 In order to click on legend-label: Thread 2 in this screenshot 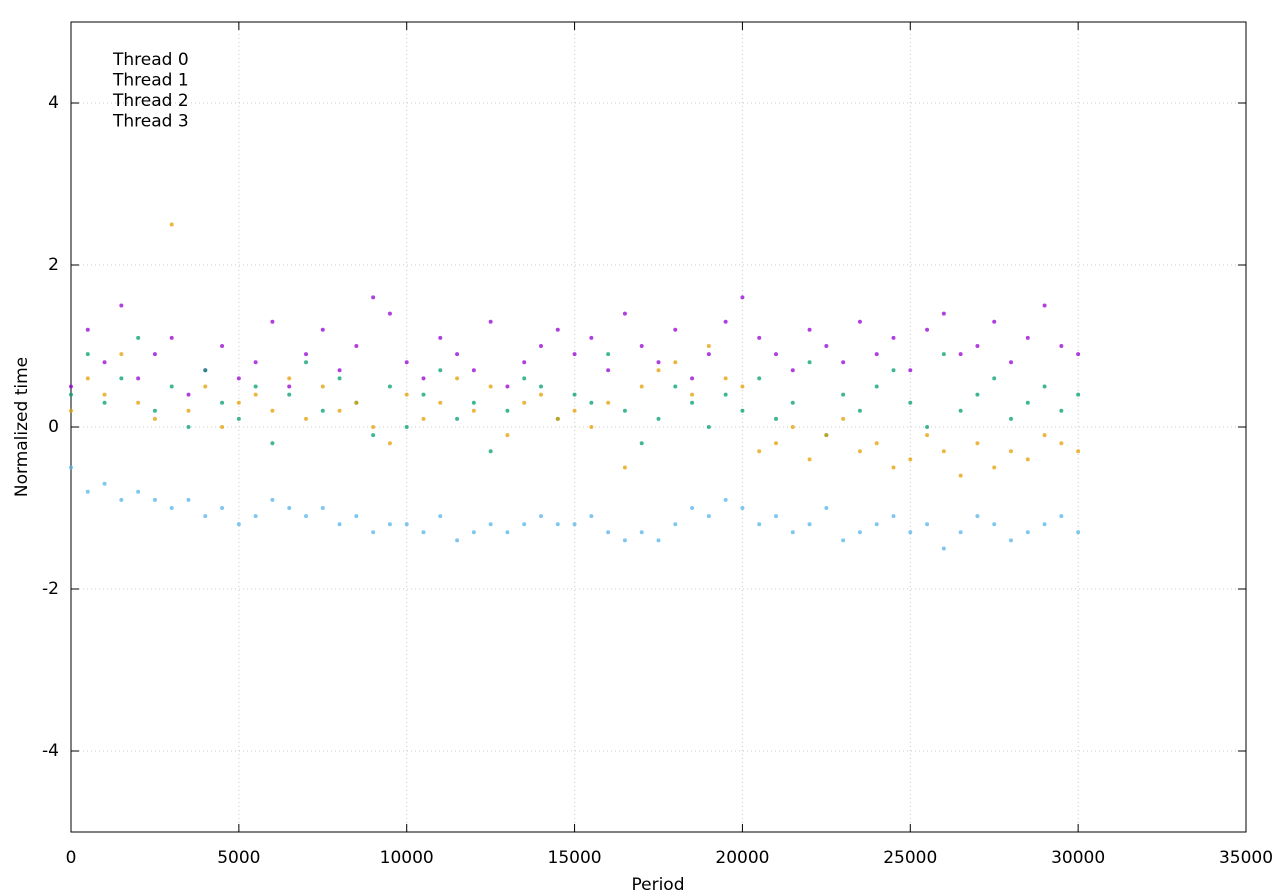, I will do `click(150, 101)`.